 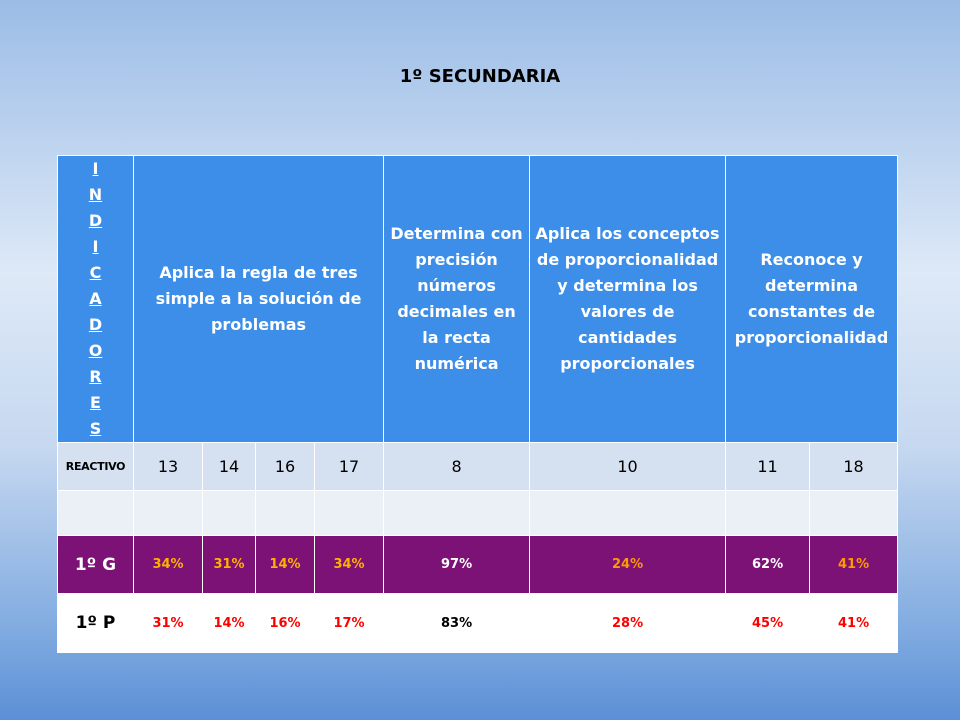 I want to click on percent-cell: 97%, so click(x=457, y=564).